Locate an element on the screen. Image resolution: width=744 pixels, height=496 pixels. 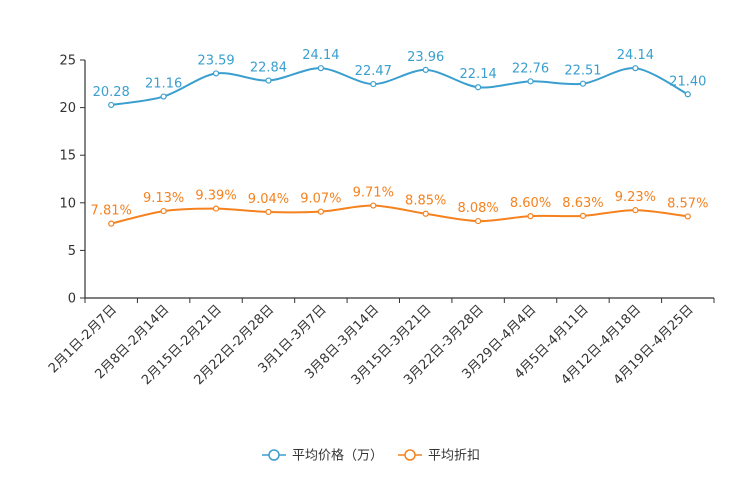
y-tick-label: 15 is located at coordinates (67, 156).